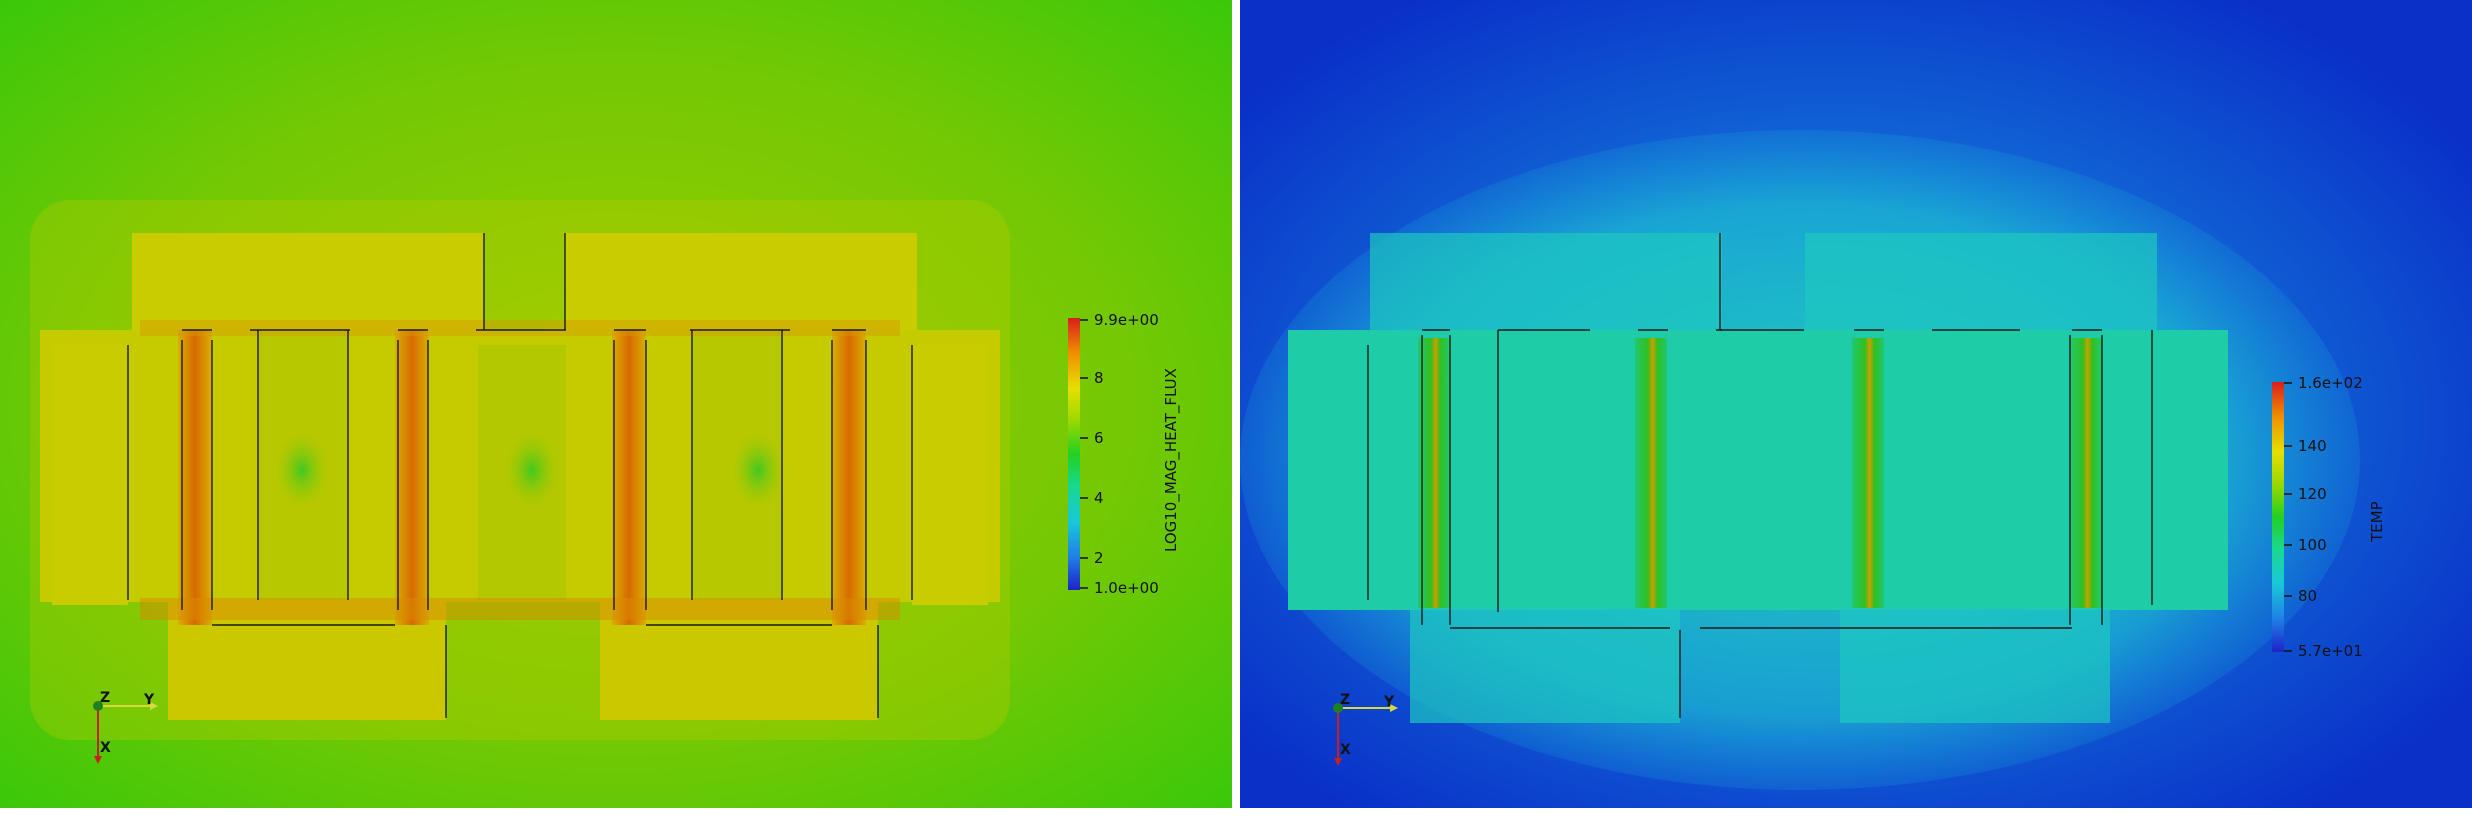 This screenshot has height=816, width=2472. What do you see at coordinates (1126, 588) in the screenshot?
I see `colorbar-min-label: 1.0e+00` at bounding box center [1126, 588].